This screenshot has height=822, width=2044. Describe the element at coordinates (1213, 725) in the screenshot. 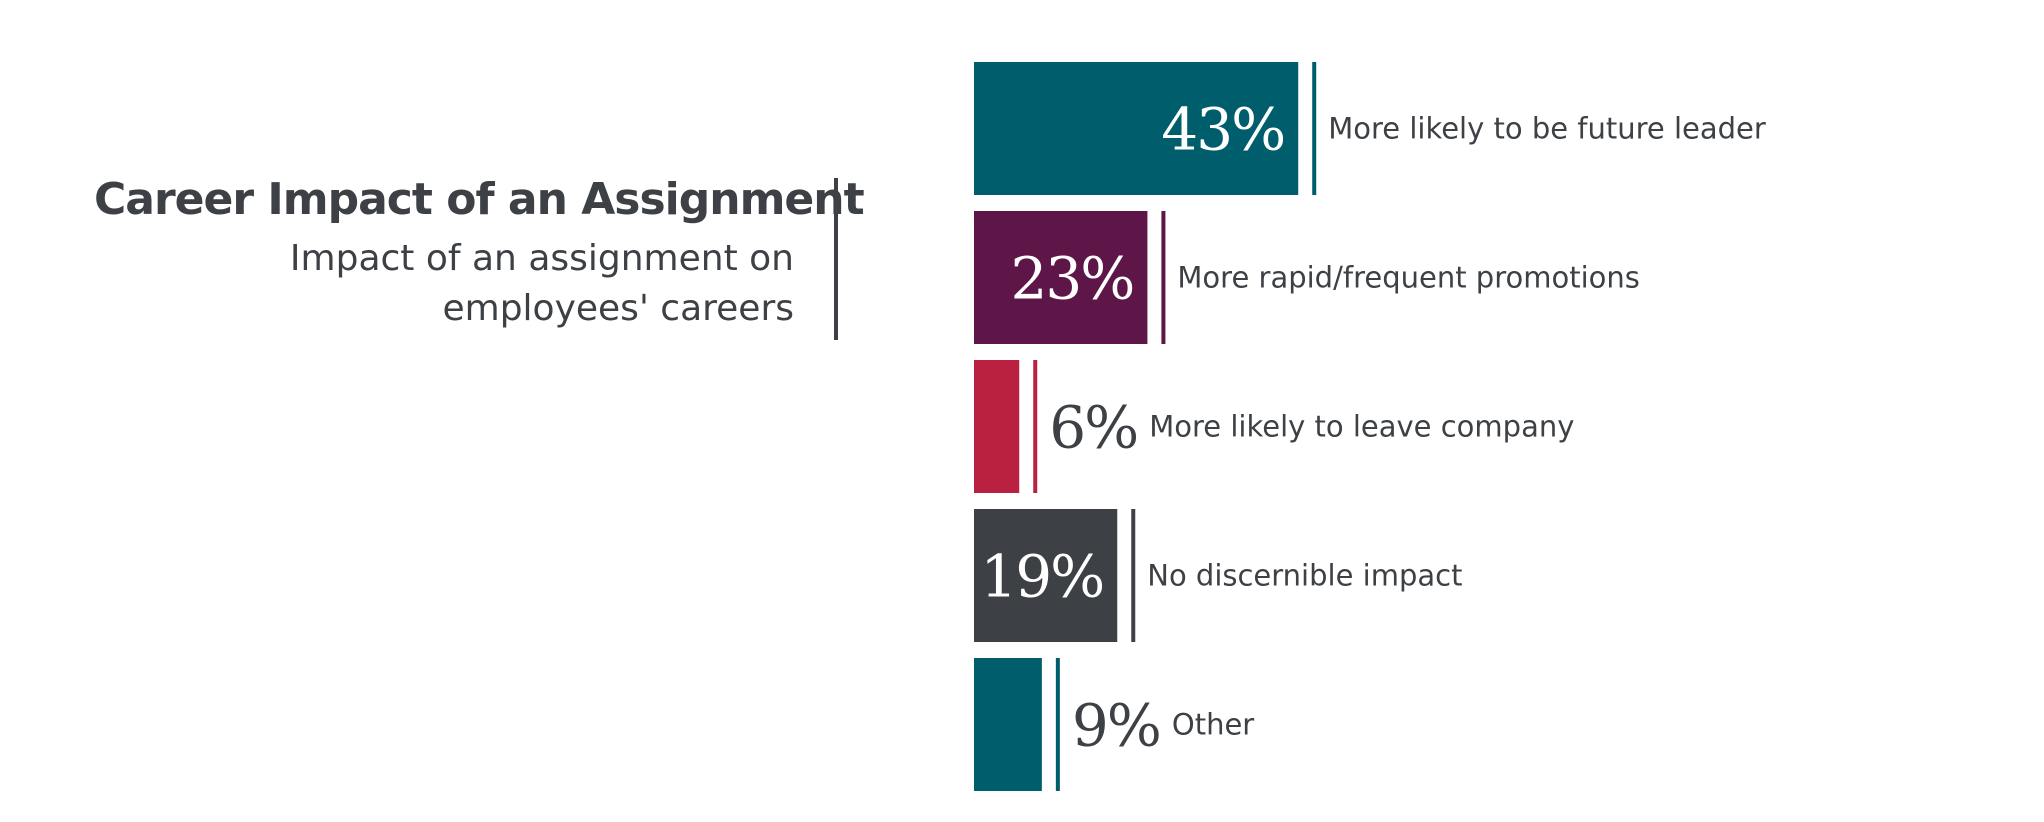

I see `category-label-5: Other` at that location.